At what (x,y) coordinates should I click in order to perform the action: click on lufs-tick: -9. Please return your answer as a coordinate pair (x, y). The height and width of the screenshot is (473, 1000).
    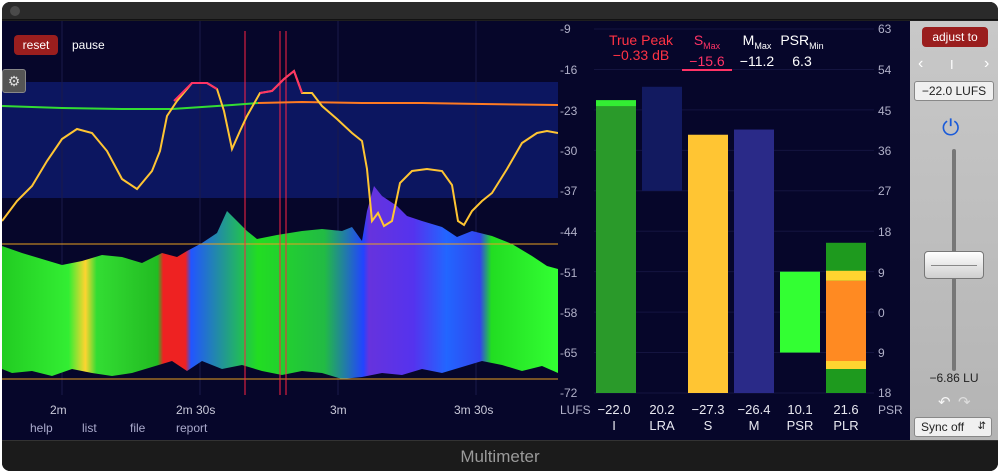
    Looking at the image, I should click on (565, 29).